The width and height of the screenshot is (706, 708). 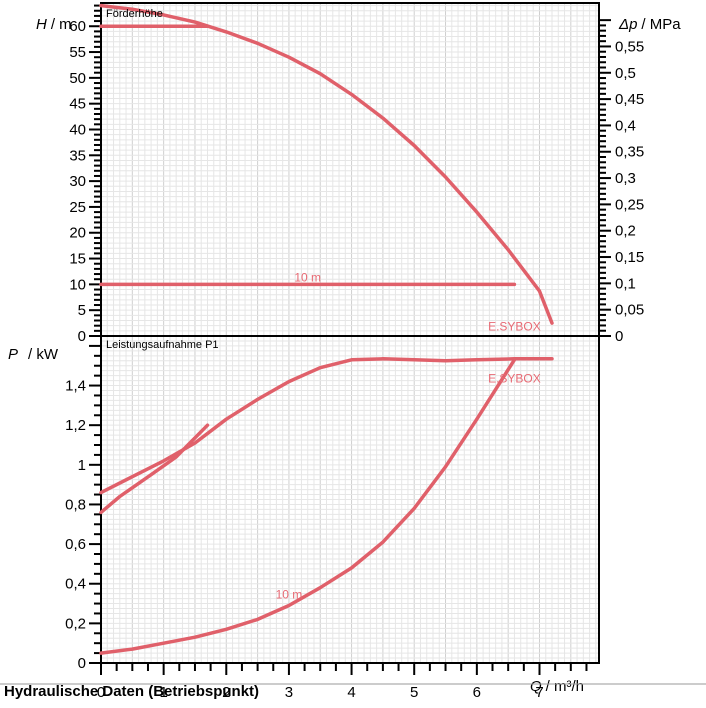 I want to click on y-tick-label: 60, so click(x=77, y=26).